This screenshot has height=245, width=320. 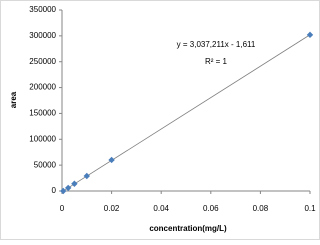 What do you see at coordinates (42, 113) in the screenshot?
I see `y-tick-label: 150000` at bounding box center [42, 113].